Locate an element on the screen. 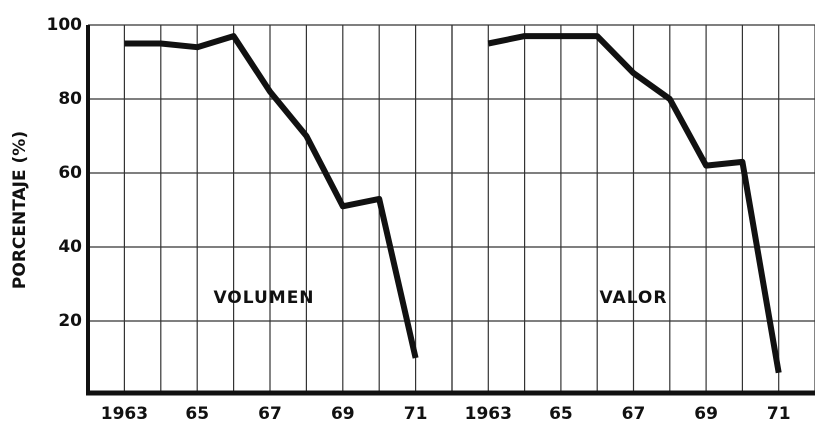 Image resolution: width=815 pixels, height=427 pixels. y-tick-label: 60 is located at coordinates (70, 173).